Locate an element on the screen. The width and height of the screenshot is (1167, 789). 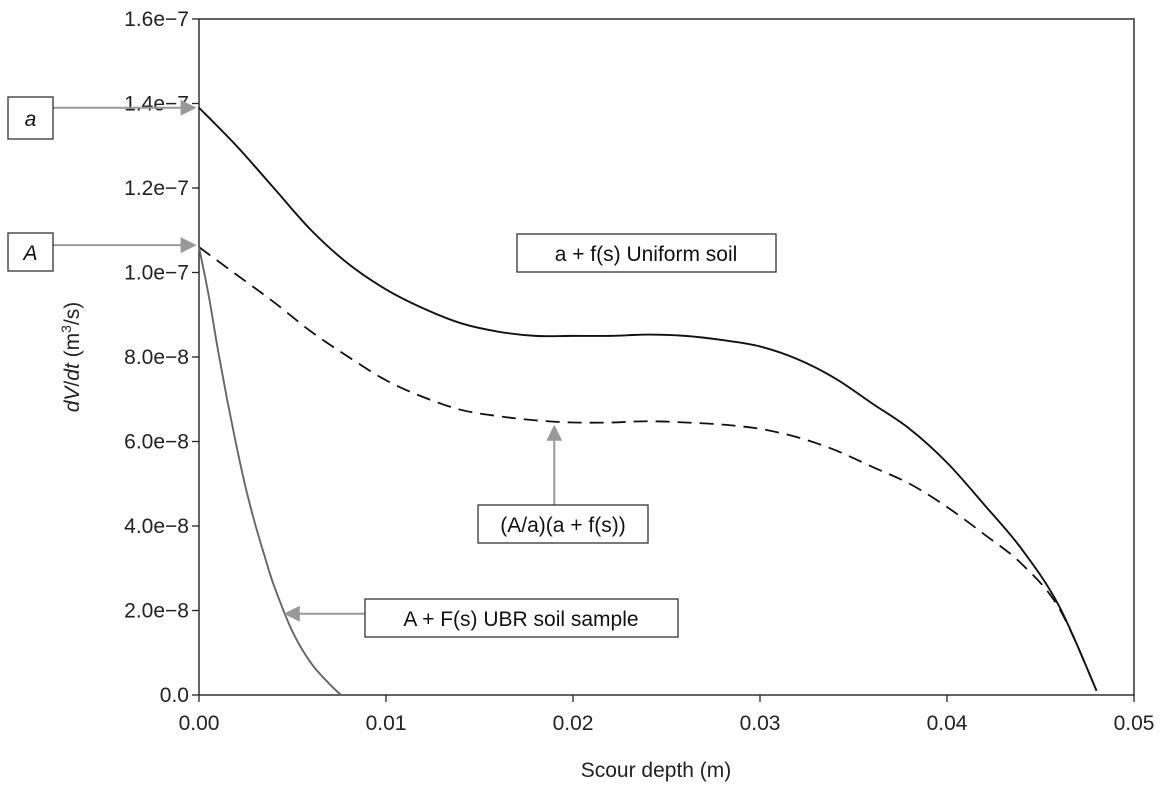
y-title-sup: 3 is located at coordinates (66, 329).